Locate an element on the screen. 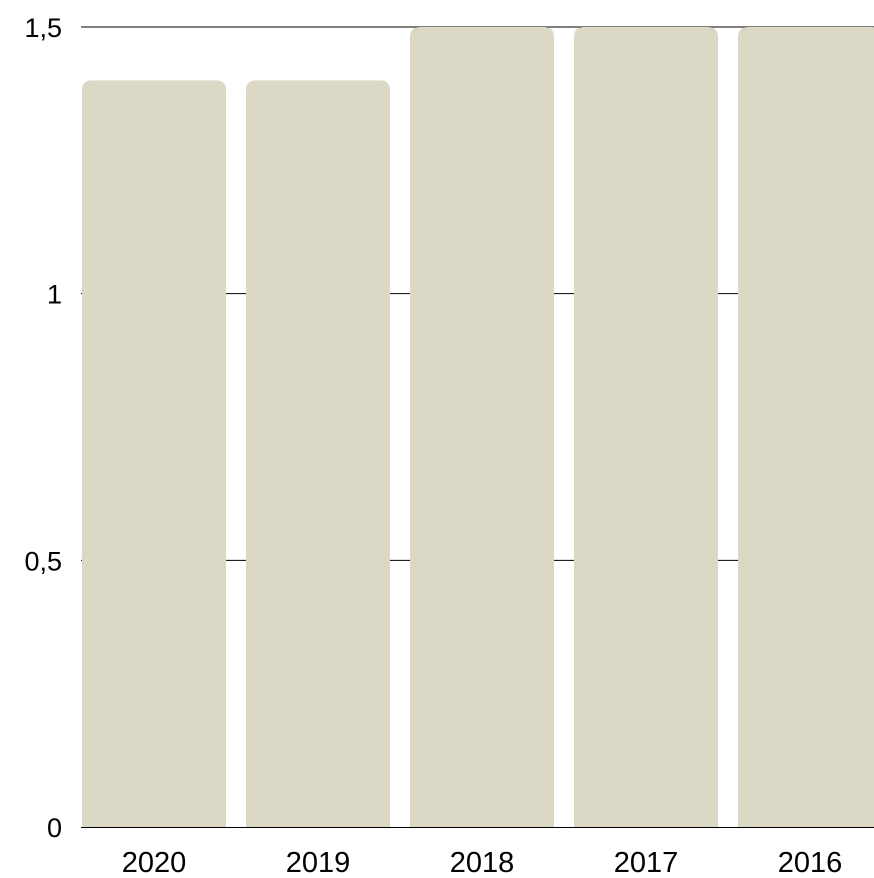 The image size is (874, 878). y-tick-labels: 0 0,5 1 1,5 is located at coordinates (43, 428).